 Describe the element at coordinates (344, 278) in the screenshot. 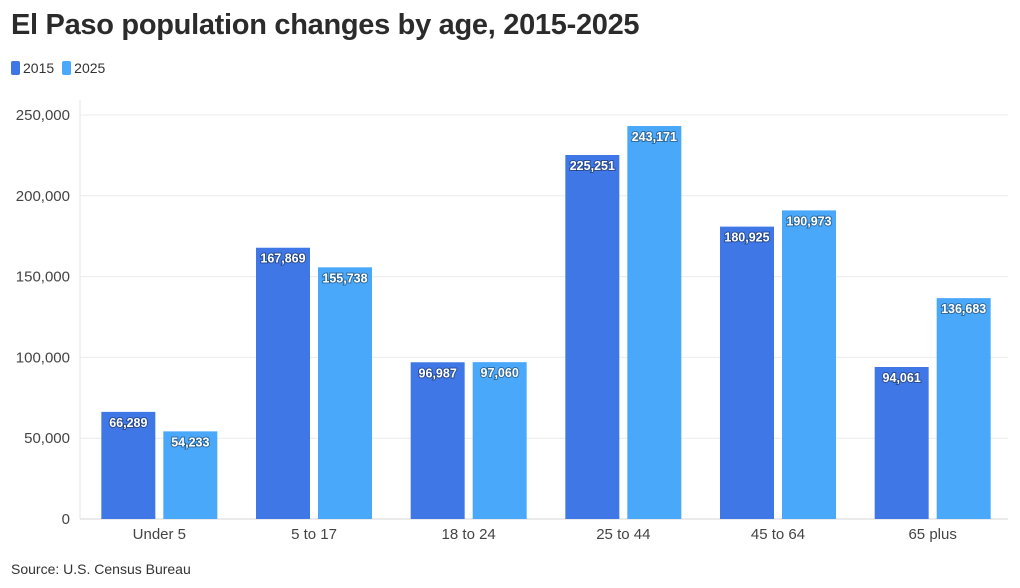

I see `bar-value-label: 155,738` at that location.